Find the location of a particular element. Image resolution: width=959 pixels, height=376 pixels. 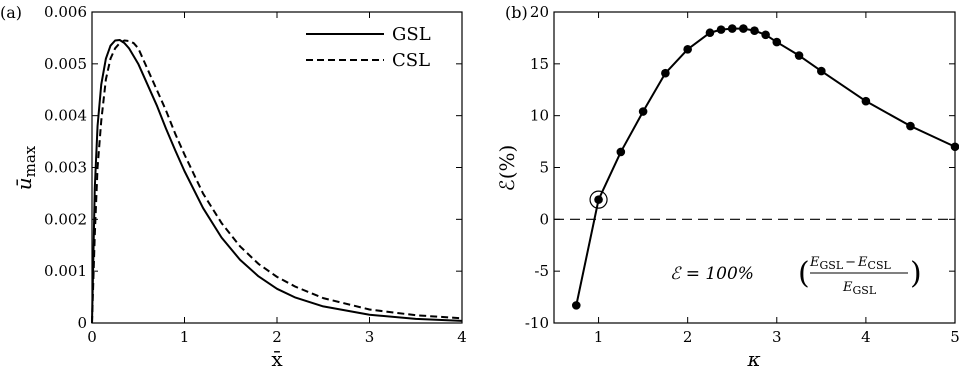

b-ytick-label-1: -5 is located at coordinates (541, 271).